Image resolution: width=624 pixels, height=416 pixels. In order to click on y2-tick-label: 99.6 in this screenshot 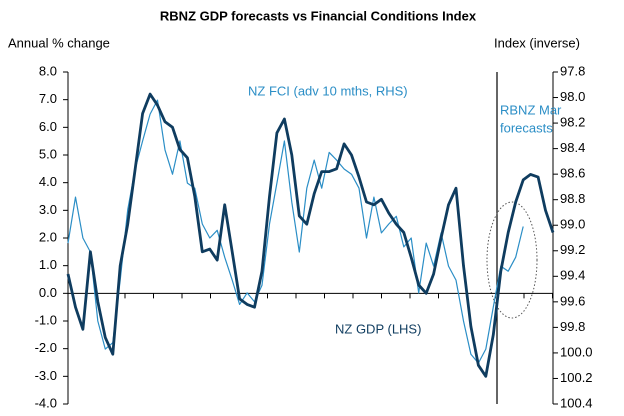, I will do `click(572, 300)`.